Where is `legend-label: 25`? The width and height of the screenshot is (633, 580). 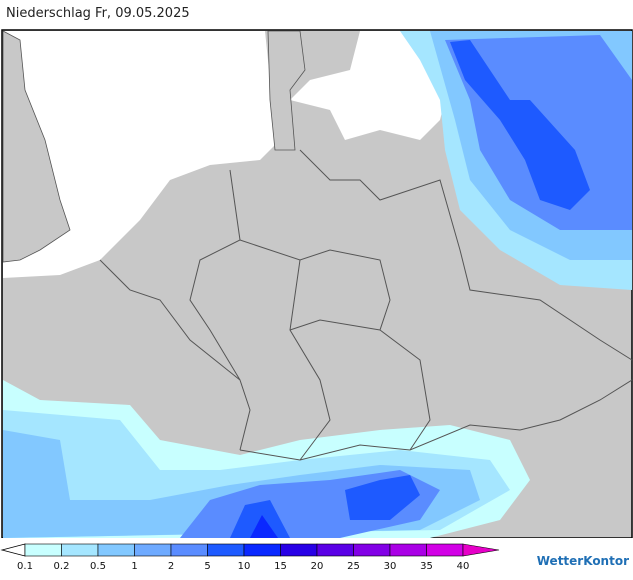
legend-label: 25 is located at coordinates (353, 566).